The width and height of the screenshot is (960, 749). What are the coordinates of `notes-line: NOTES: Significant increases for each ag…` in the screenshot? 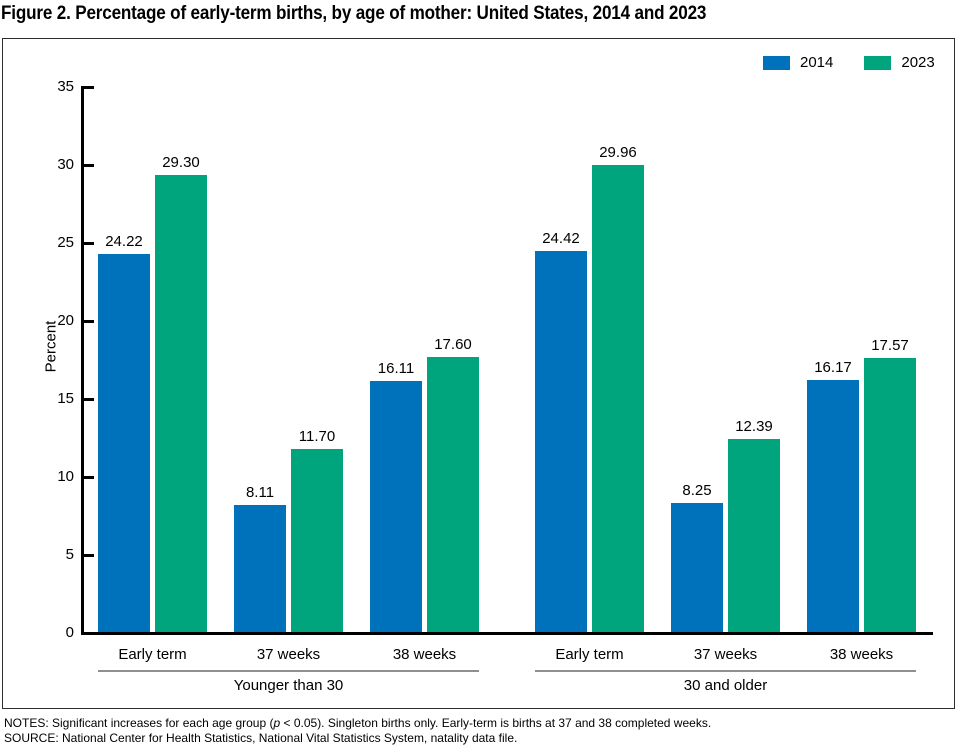 It's located at (357, 723).